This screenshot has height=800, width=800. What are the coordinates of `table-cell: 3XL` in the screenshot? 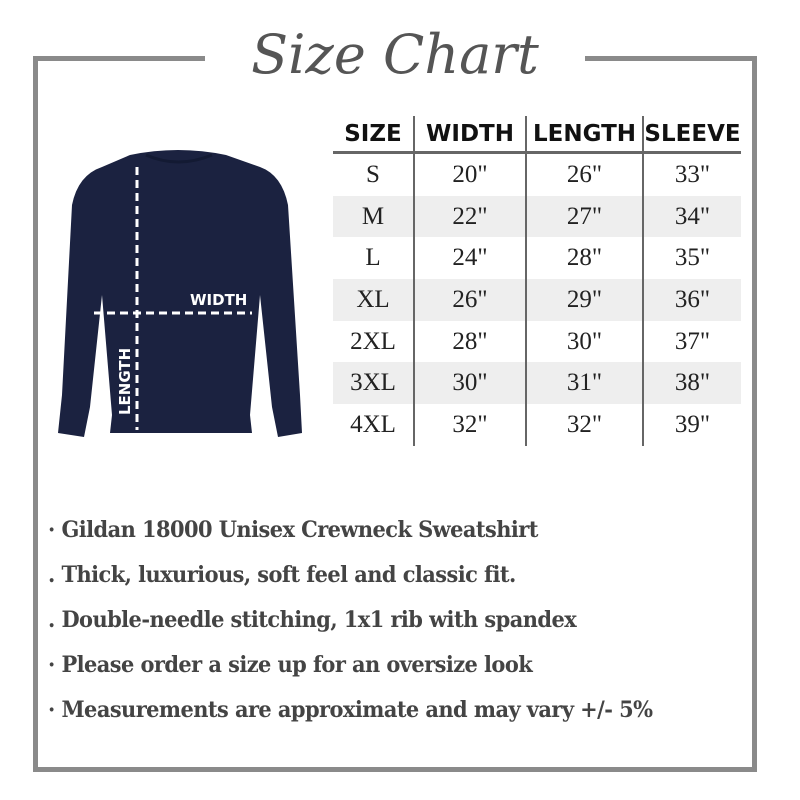 It's located at (373, 383).